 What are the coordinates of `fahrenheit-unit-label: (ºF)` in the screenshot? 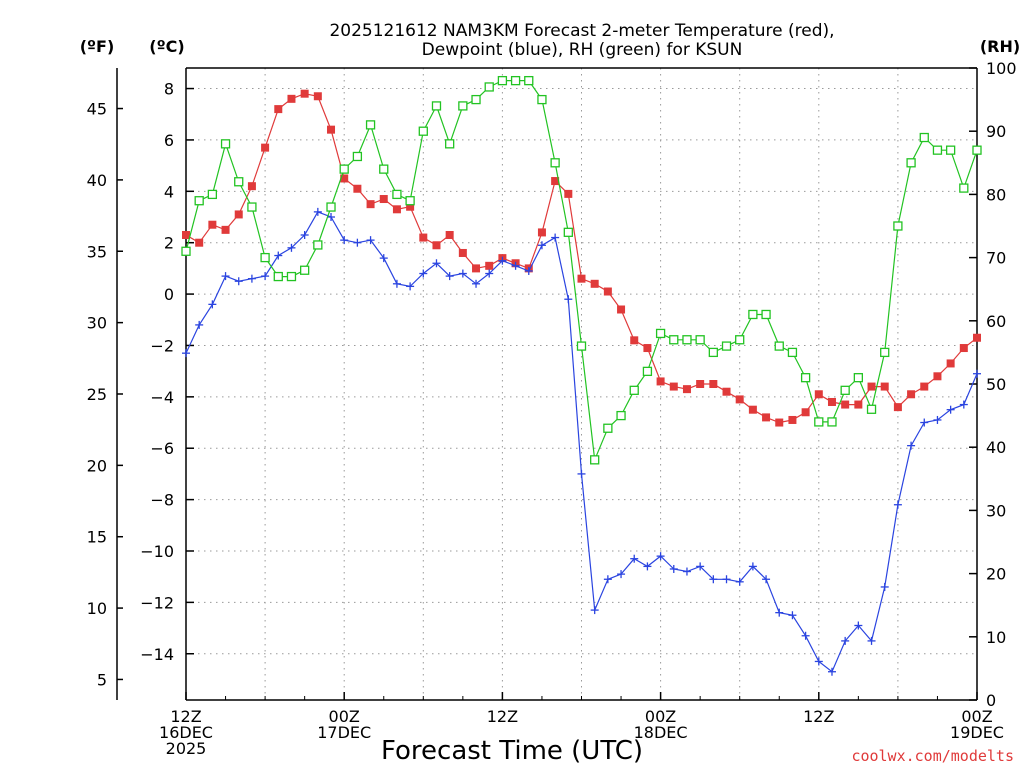 It's located at (97, 46).